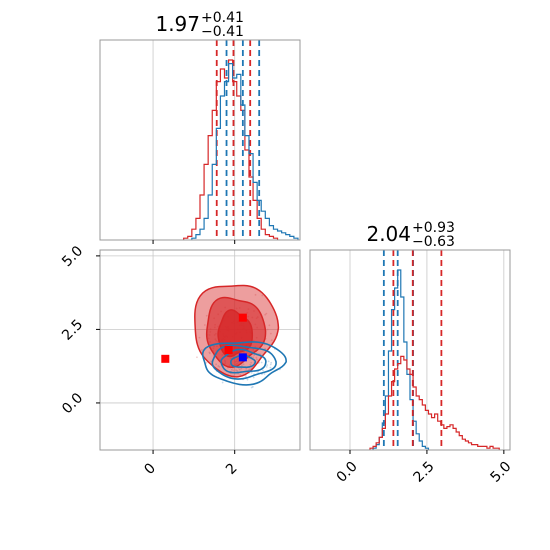 The height and width of the screenshot is (550, 550). What do you see at coordinates (347, 472) in the screenshot?
I see `right-xtick-label-0: 0.0` at bounding box center [347, 472].